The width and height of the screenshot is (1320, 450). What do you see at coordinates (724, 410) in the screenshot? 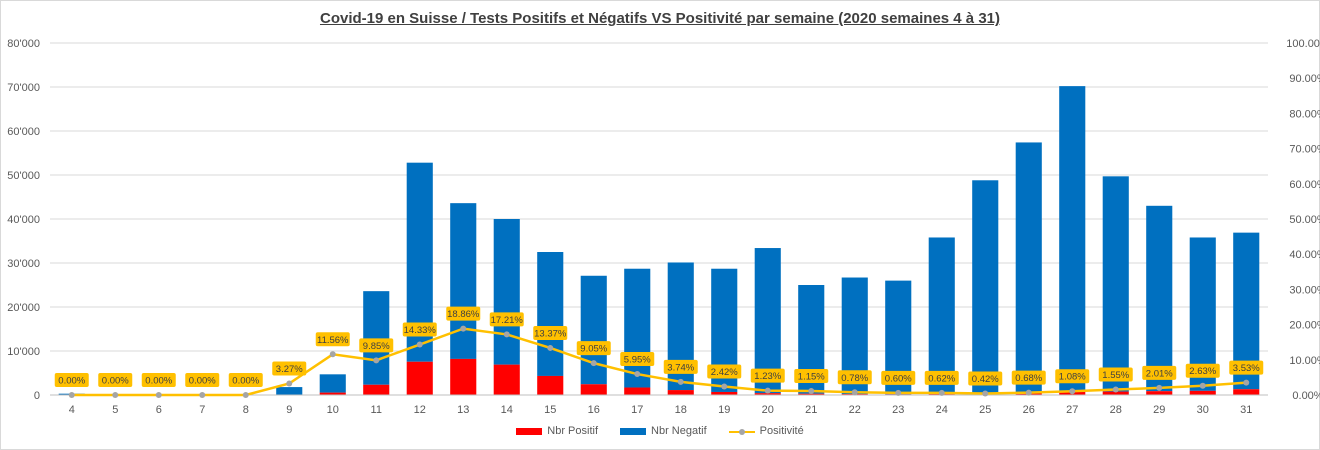
I see `x-tick-label: 19` at bounding box center [724, 410].